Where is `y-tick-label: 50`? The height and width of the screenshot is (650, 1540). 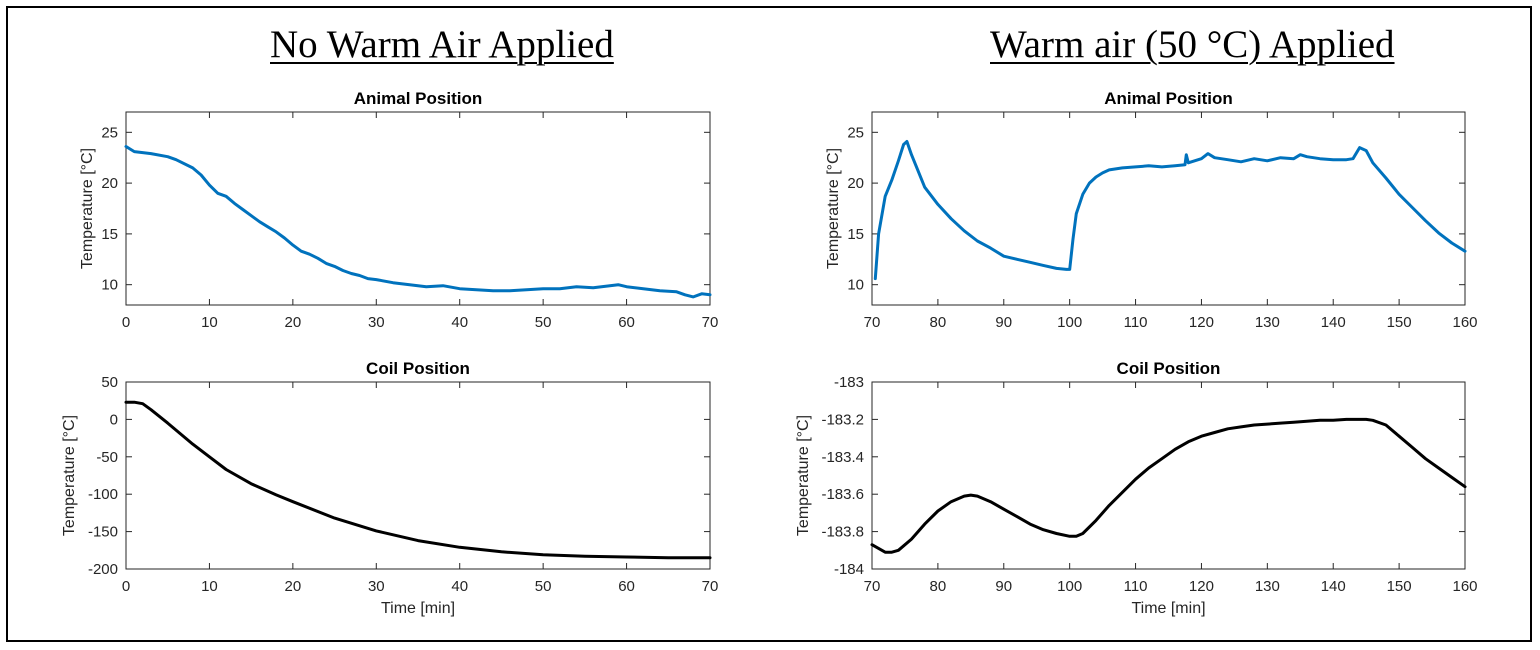 y-tick-label: 50 is located at coordinates (109, 382).